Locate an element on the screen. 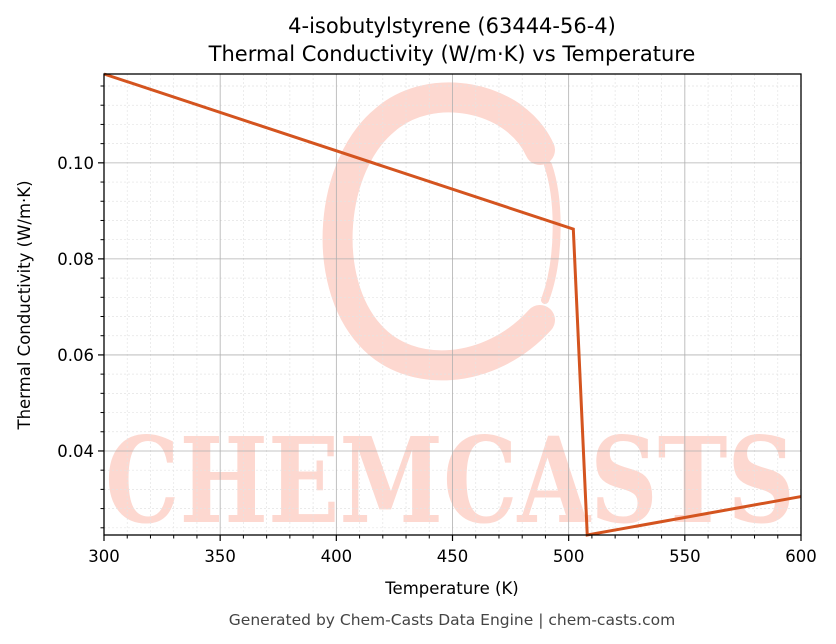 This screenshot has height=644, width=836. chart-title-line1: 4-isobutylstyrene (63444-56-4) is located at coordinates (452, 26).